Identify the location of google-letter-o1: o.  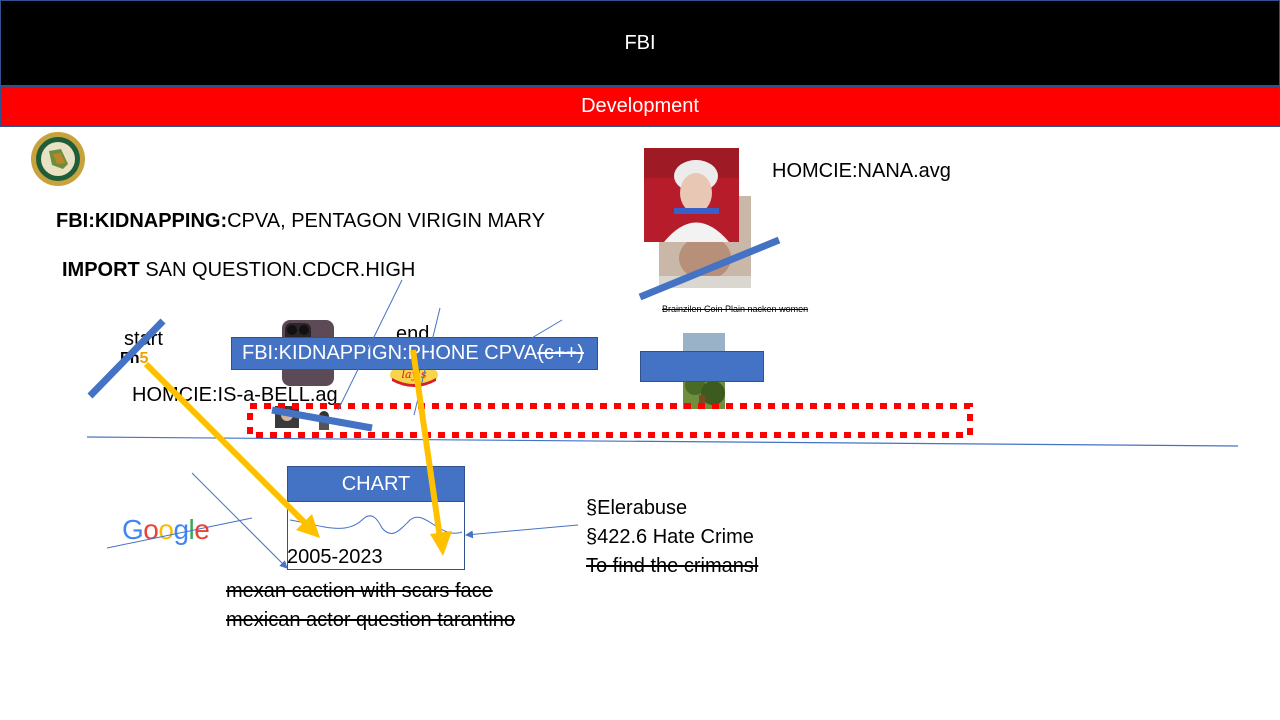
(151, 529).